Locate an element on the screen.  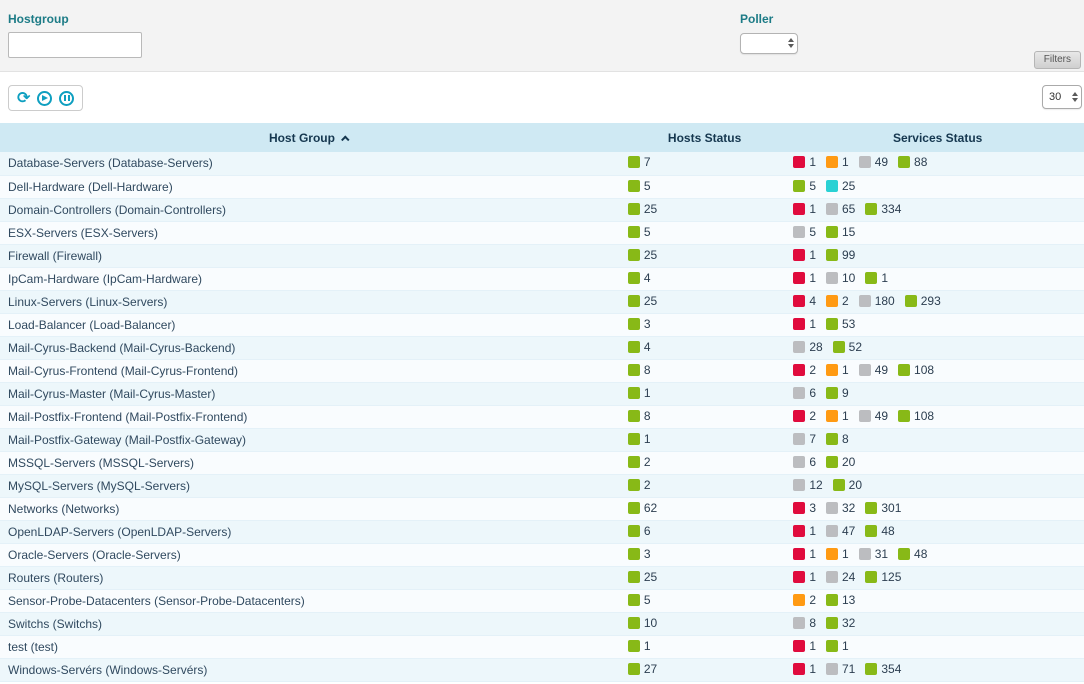
hostgroup-name: Linux-Servers (Linux-Servers) is located at coordinates (88, 301).